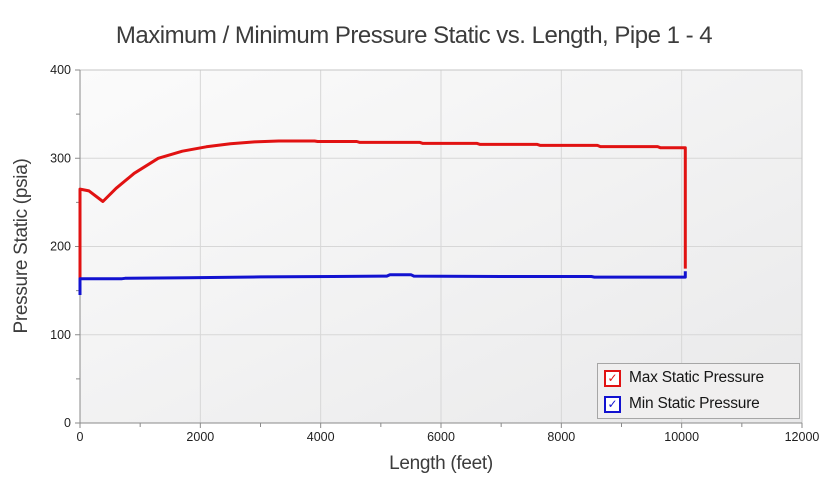 This screenshot has height=502, width=828. Describe the element at coordinates (60, 70) in the screenshot. I see `y-tick-label: 400` at that location.